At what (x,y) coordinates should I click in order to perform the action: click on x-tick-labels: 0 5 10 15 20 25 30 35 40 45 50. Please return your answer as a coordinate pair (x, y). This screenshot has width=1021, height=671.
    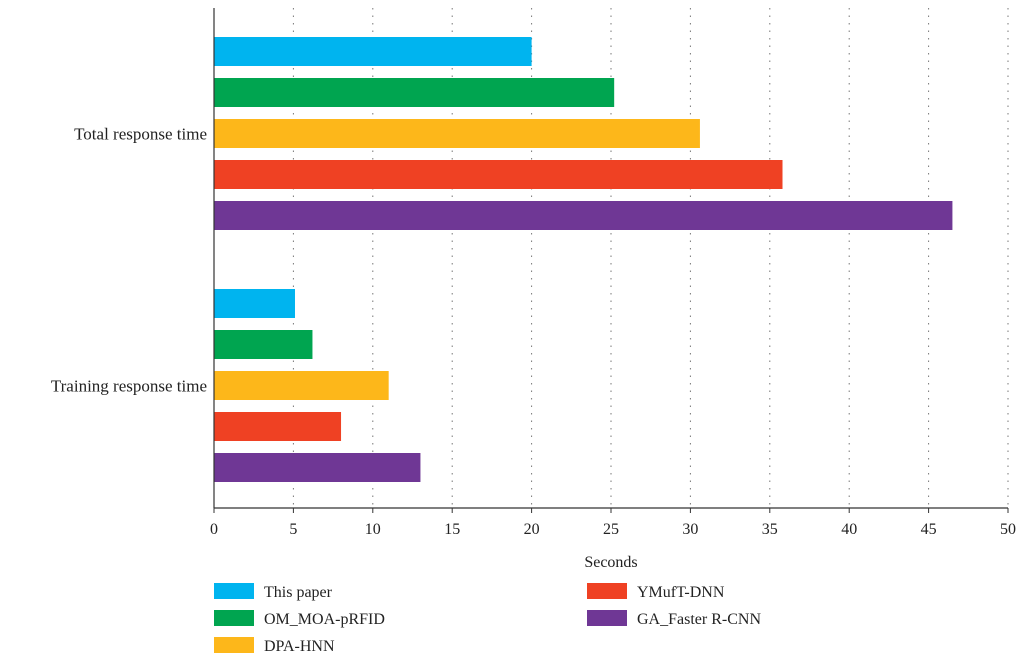
    Looking at the image, I should click on (613, 529).